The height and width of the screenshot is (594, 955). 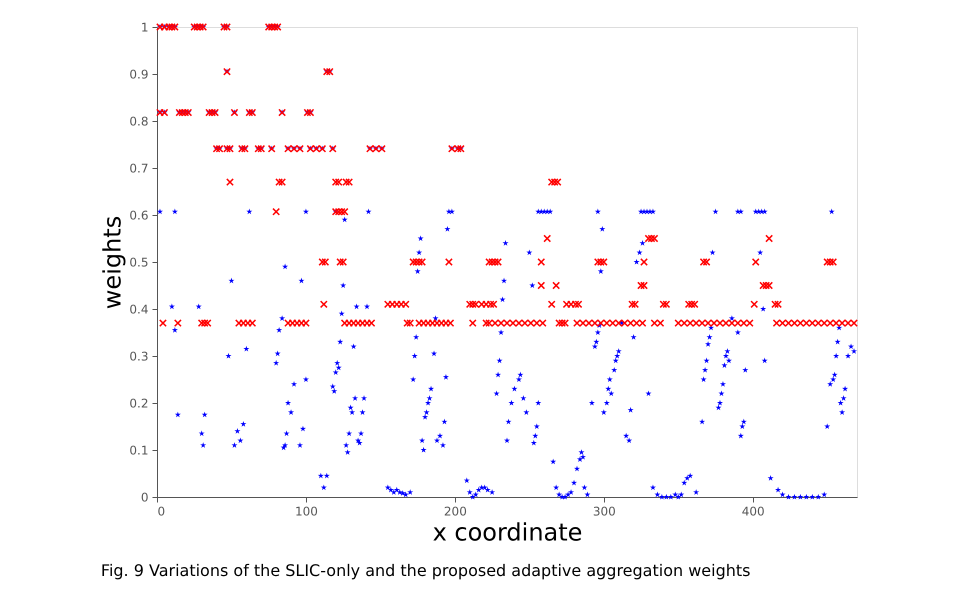 What do you see at coordinates (425, 570) in the screenshot?
I see `caption: Fig. 9 Variations of the SLIC-only and the proposed adaptive aggregation weights` at bounding box center [425, 570].